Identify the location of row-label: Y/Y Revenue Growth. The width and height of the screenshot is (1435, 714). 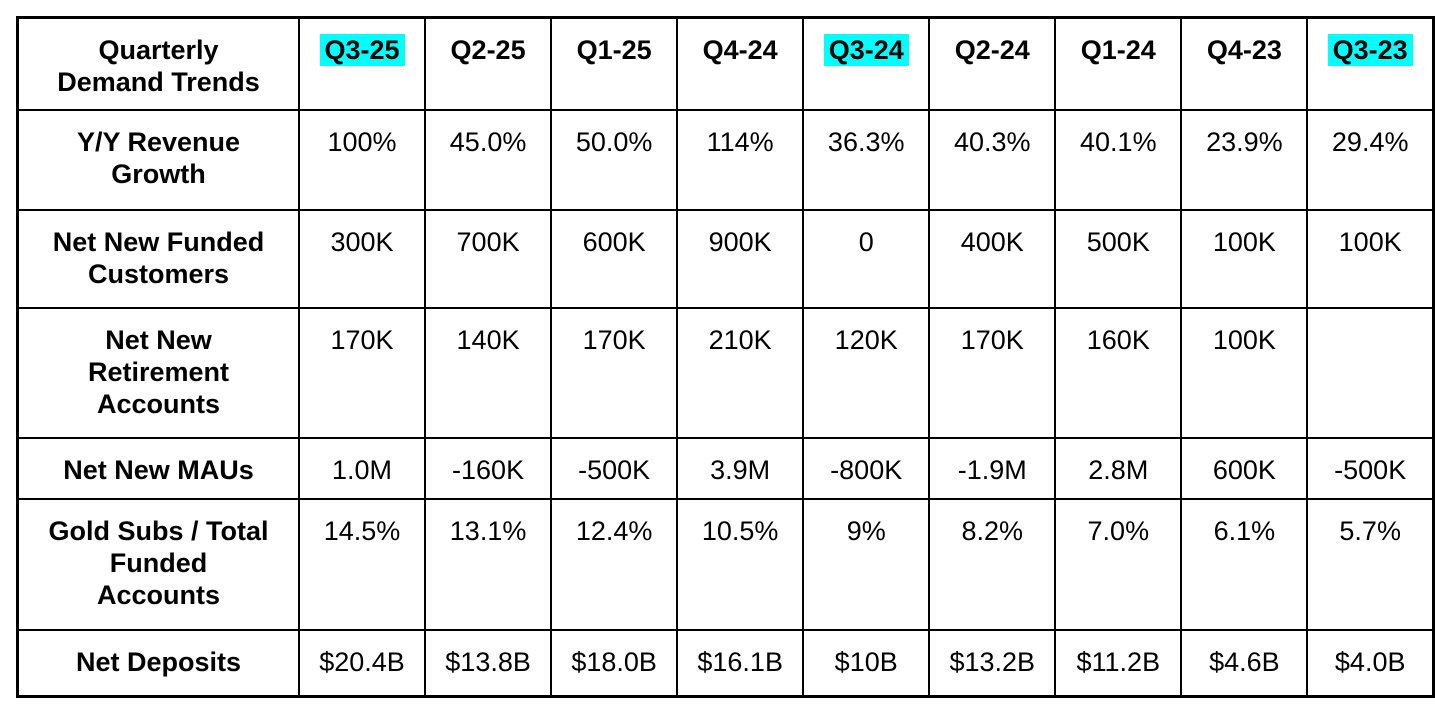
(158, 159).